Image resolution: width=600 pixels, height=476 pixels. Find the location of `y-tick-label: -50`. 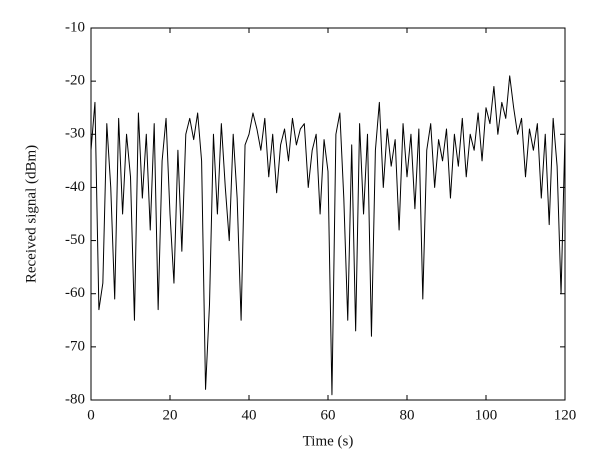

y-tick-label: -50 is located at coordinates (75, 240).